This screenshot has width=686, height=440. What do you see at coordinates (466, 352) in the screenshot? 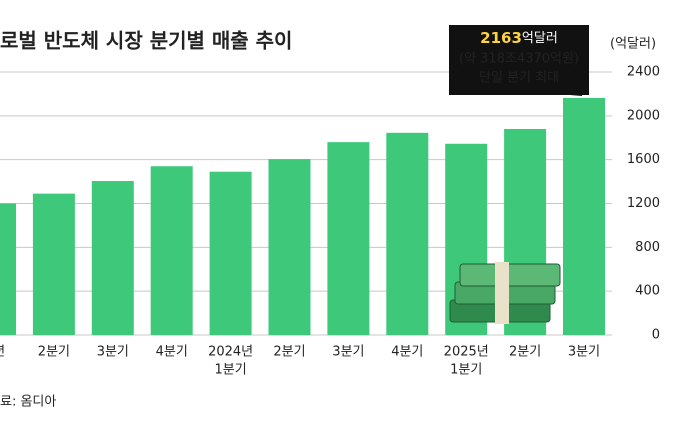
I see `x-tick-label: 2025년` at bounding box center [466, 352].